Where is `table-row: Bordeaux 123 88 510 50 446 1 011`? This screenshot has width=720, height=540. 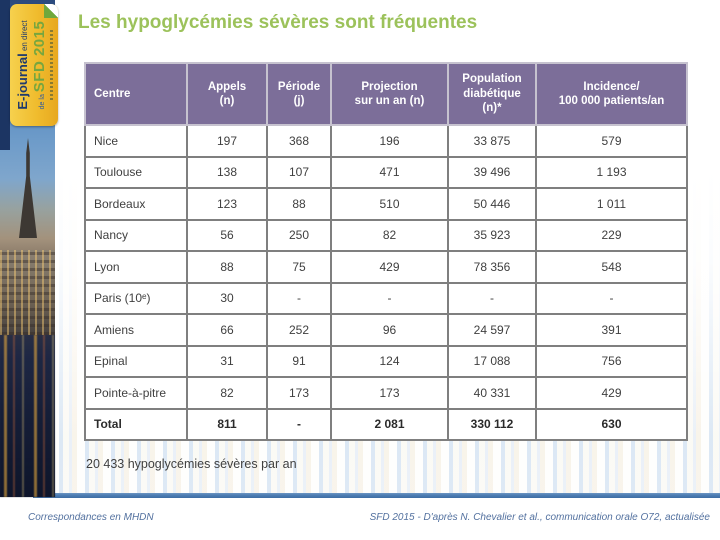 table-row: Bordeaux 123 88 510 50 446 1 011 is located at coordinates (386, 204).